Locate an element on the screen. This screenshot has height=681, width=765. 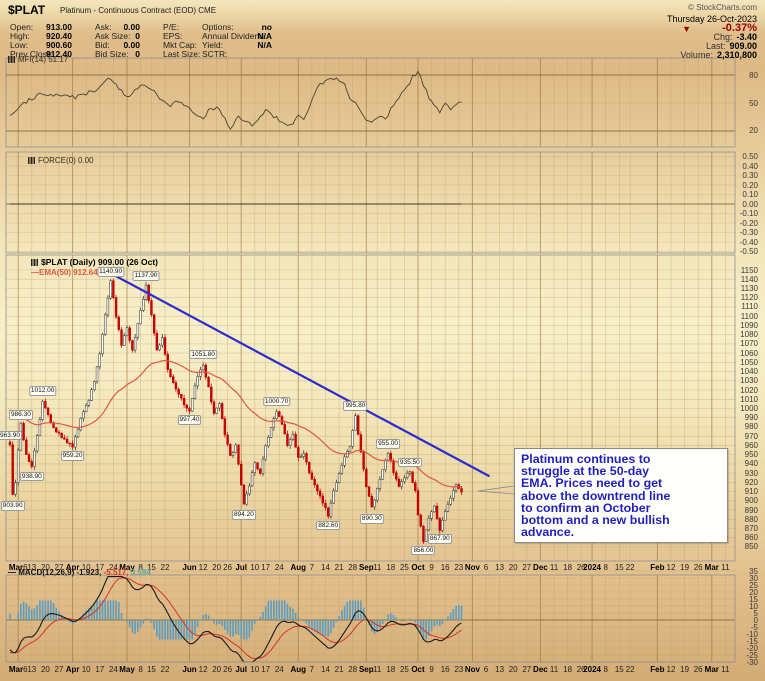
chart-icon is located at coordinates (34, 262).